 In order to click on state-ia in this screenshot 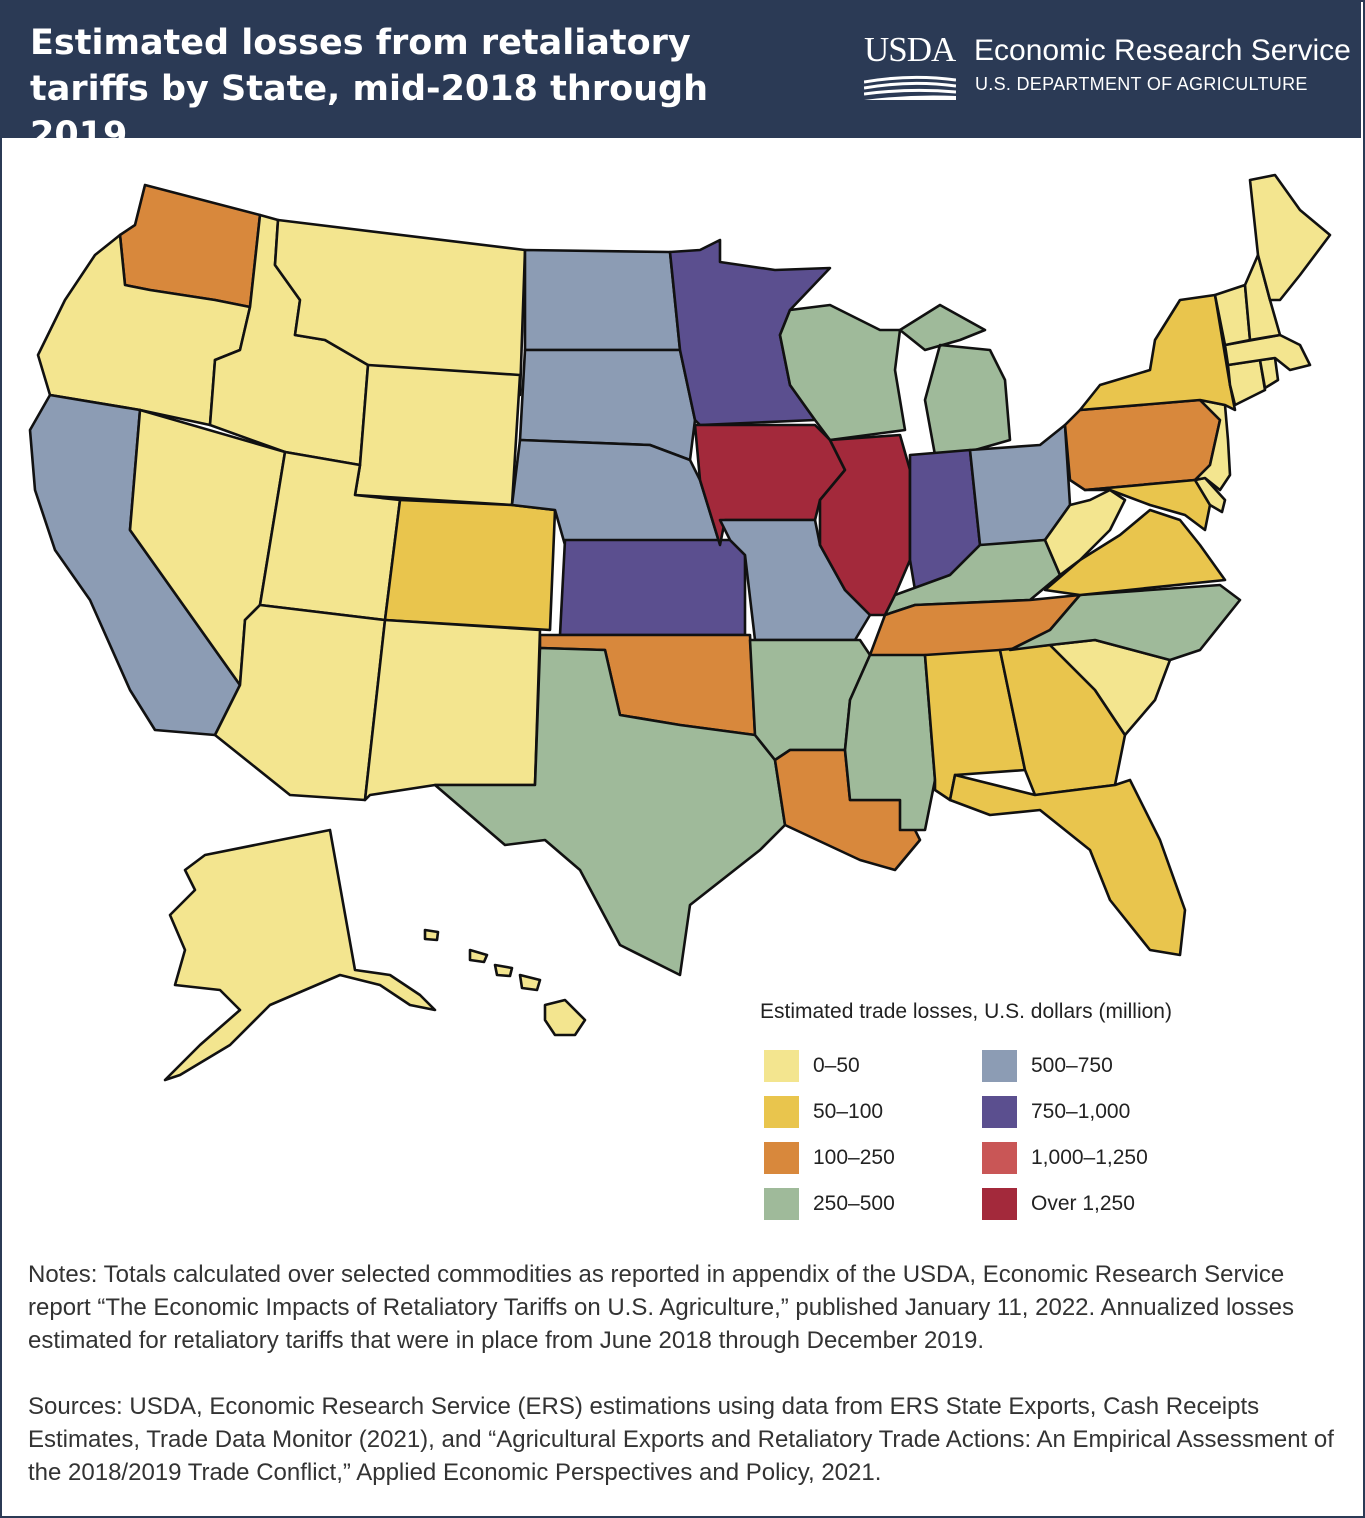, I will do `click(770, 485)`.